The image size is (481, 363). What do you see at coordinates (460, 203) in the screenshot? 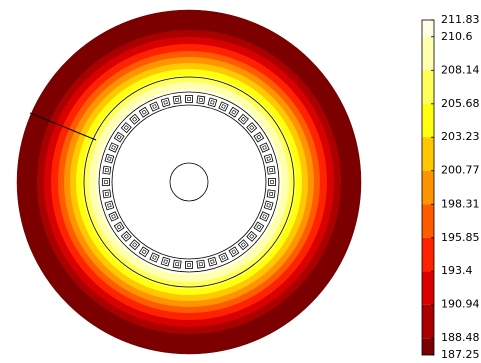
I see `colorbar-tick-label: 198.31` at bounding box center [460, 203].